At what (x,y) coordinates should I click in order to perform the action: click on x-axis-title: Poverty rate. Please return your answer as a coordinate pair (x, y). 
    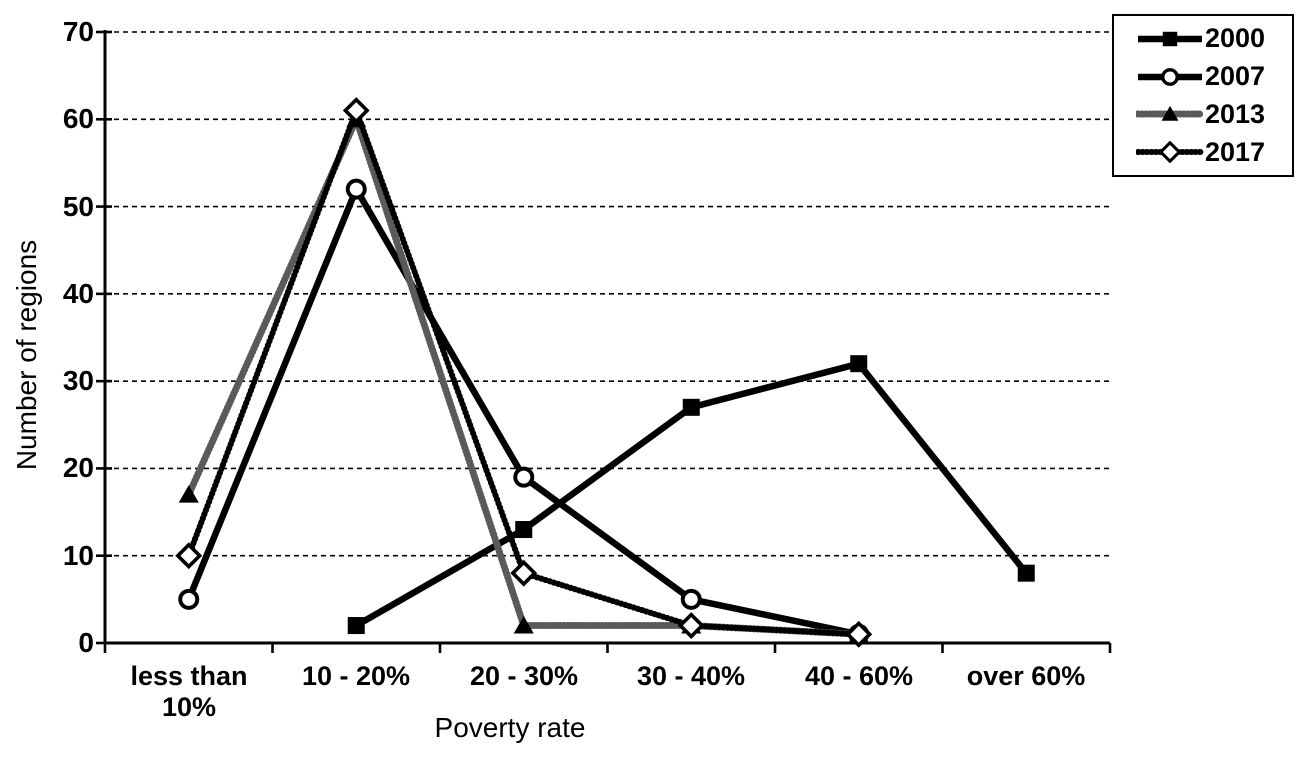
    Looking at the image, I should click on (510, 727).